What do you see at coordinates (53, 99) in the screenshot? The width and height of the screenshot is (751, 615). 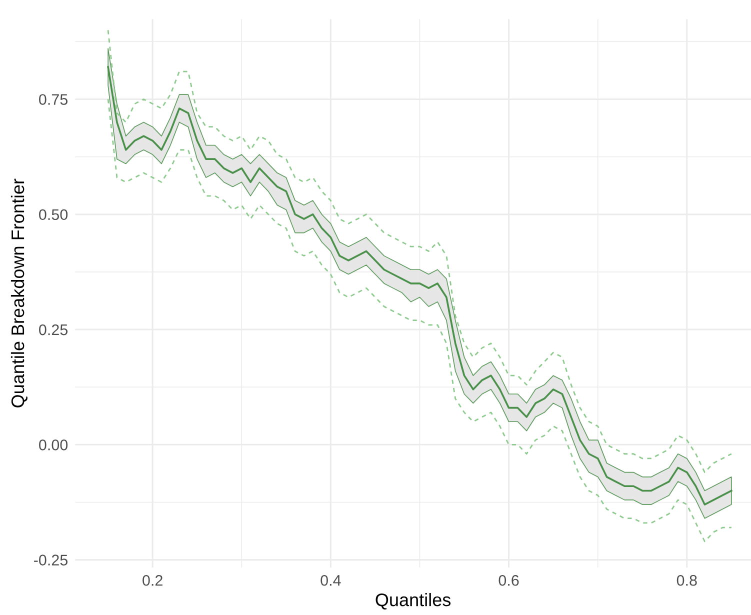 I see `y-tick-label: 0.75` at bounding box center [53, 99].